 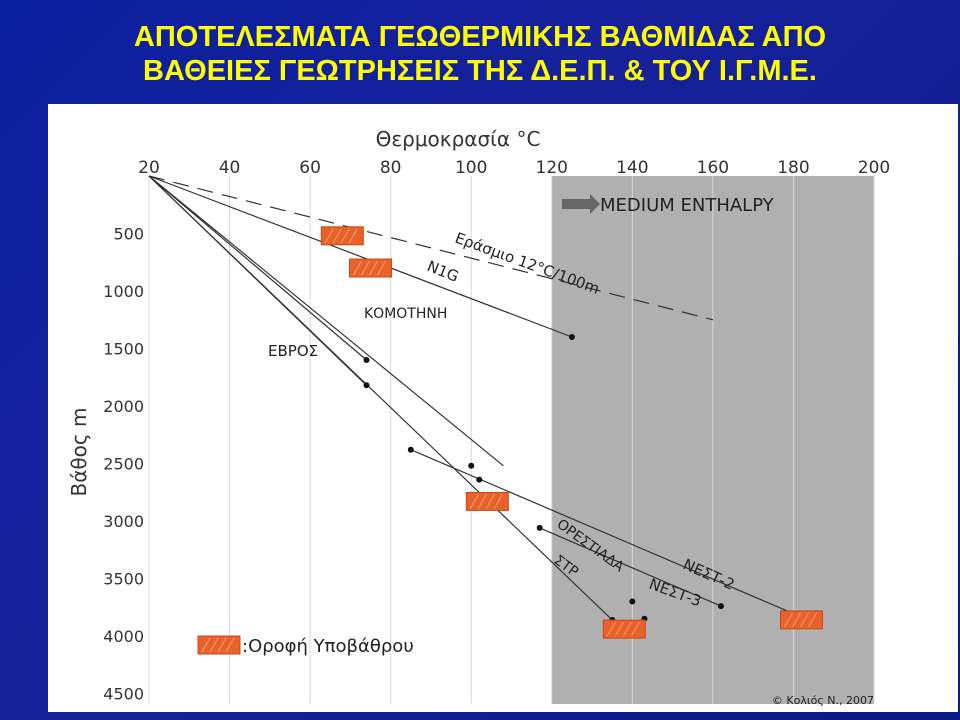 What do you see at coordinates (128, 234) in the screenshot?
I see `y-tick-label: 500` at bounding box center [128, 234].